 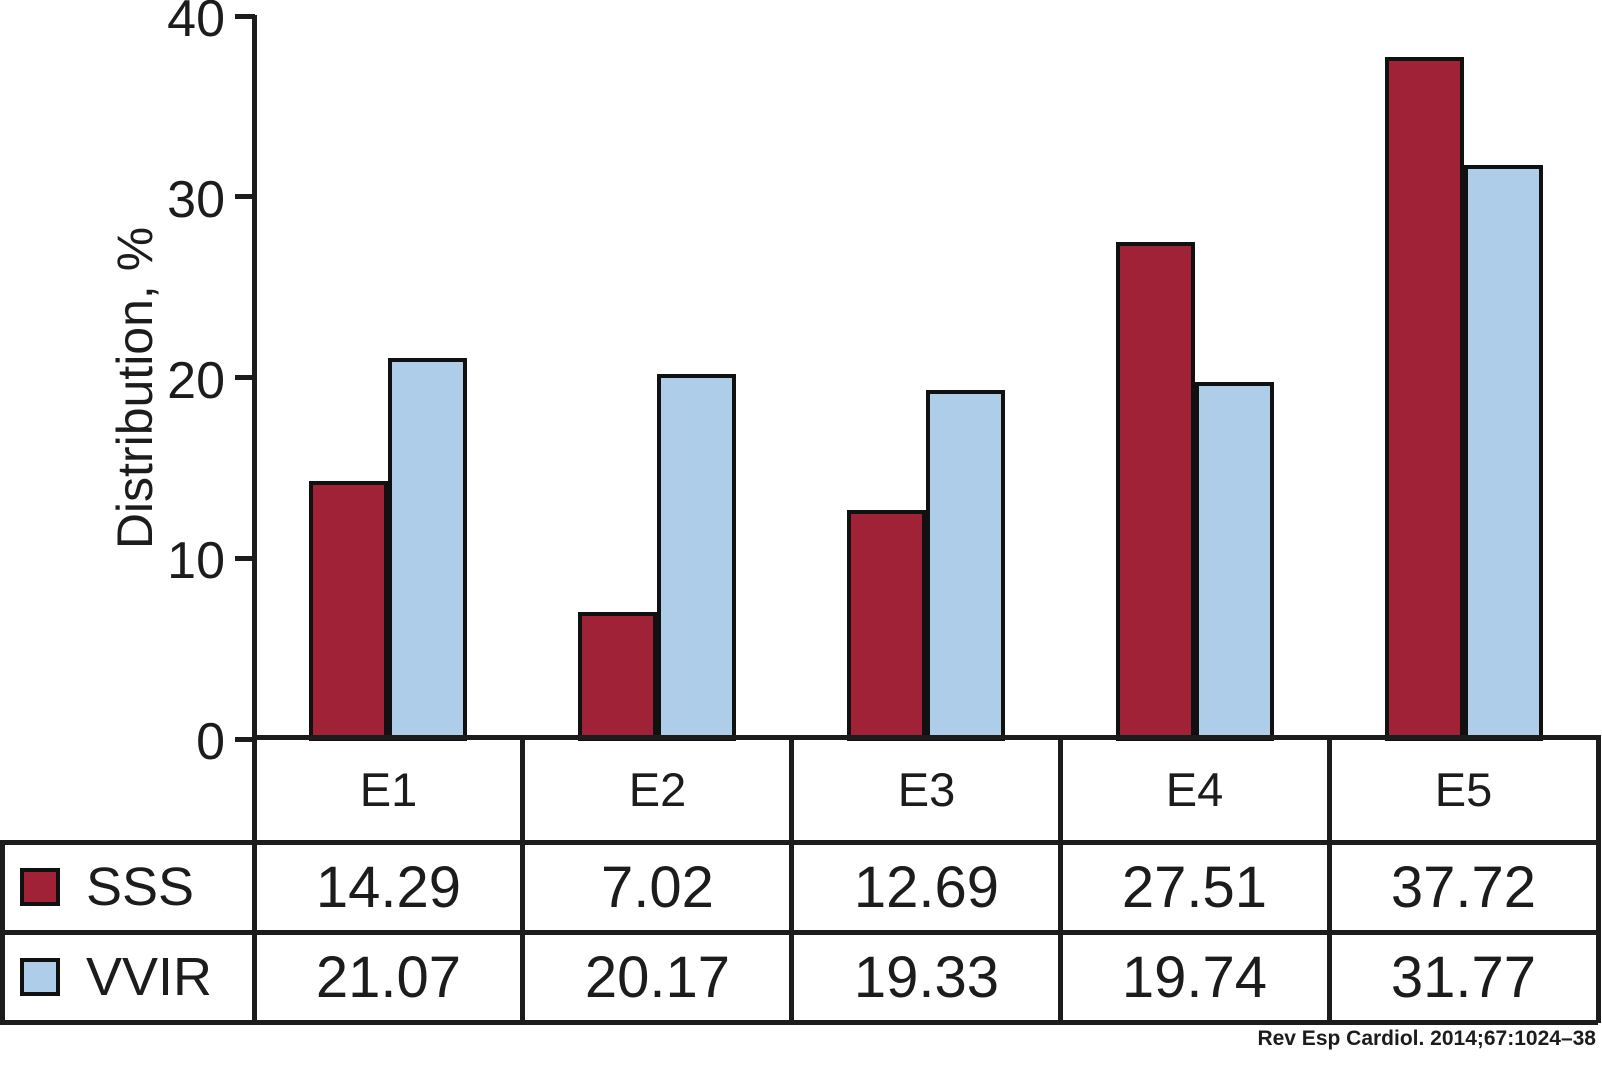 I want to click on bar-sss-e4, so click(x=1155, y=492).